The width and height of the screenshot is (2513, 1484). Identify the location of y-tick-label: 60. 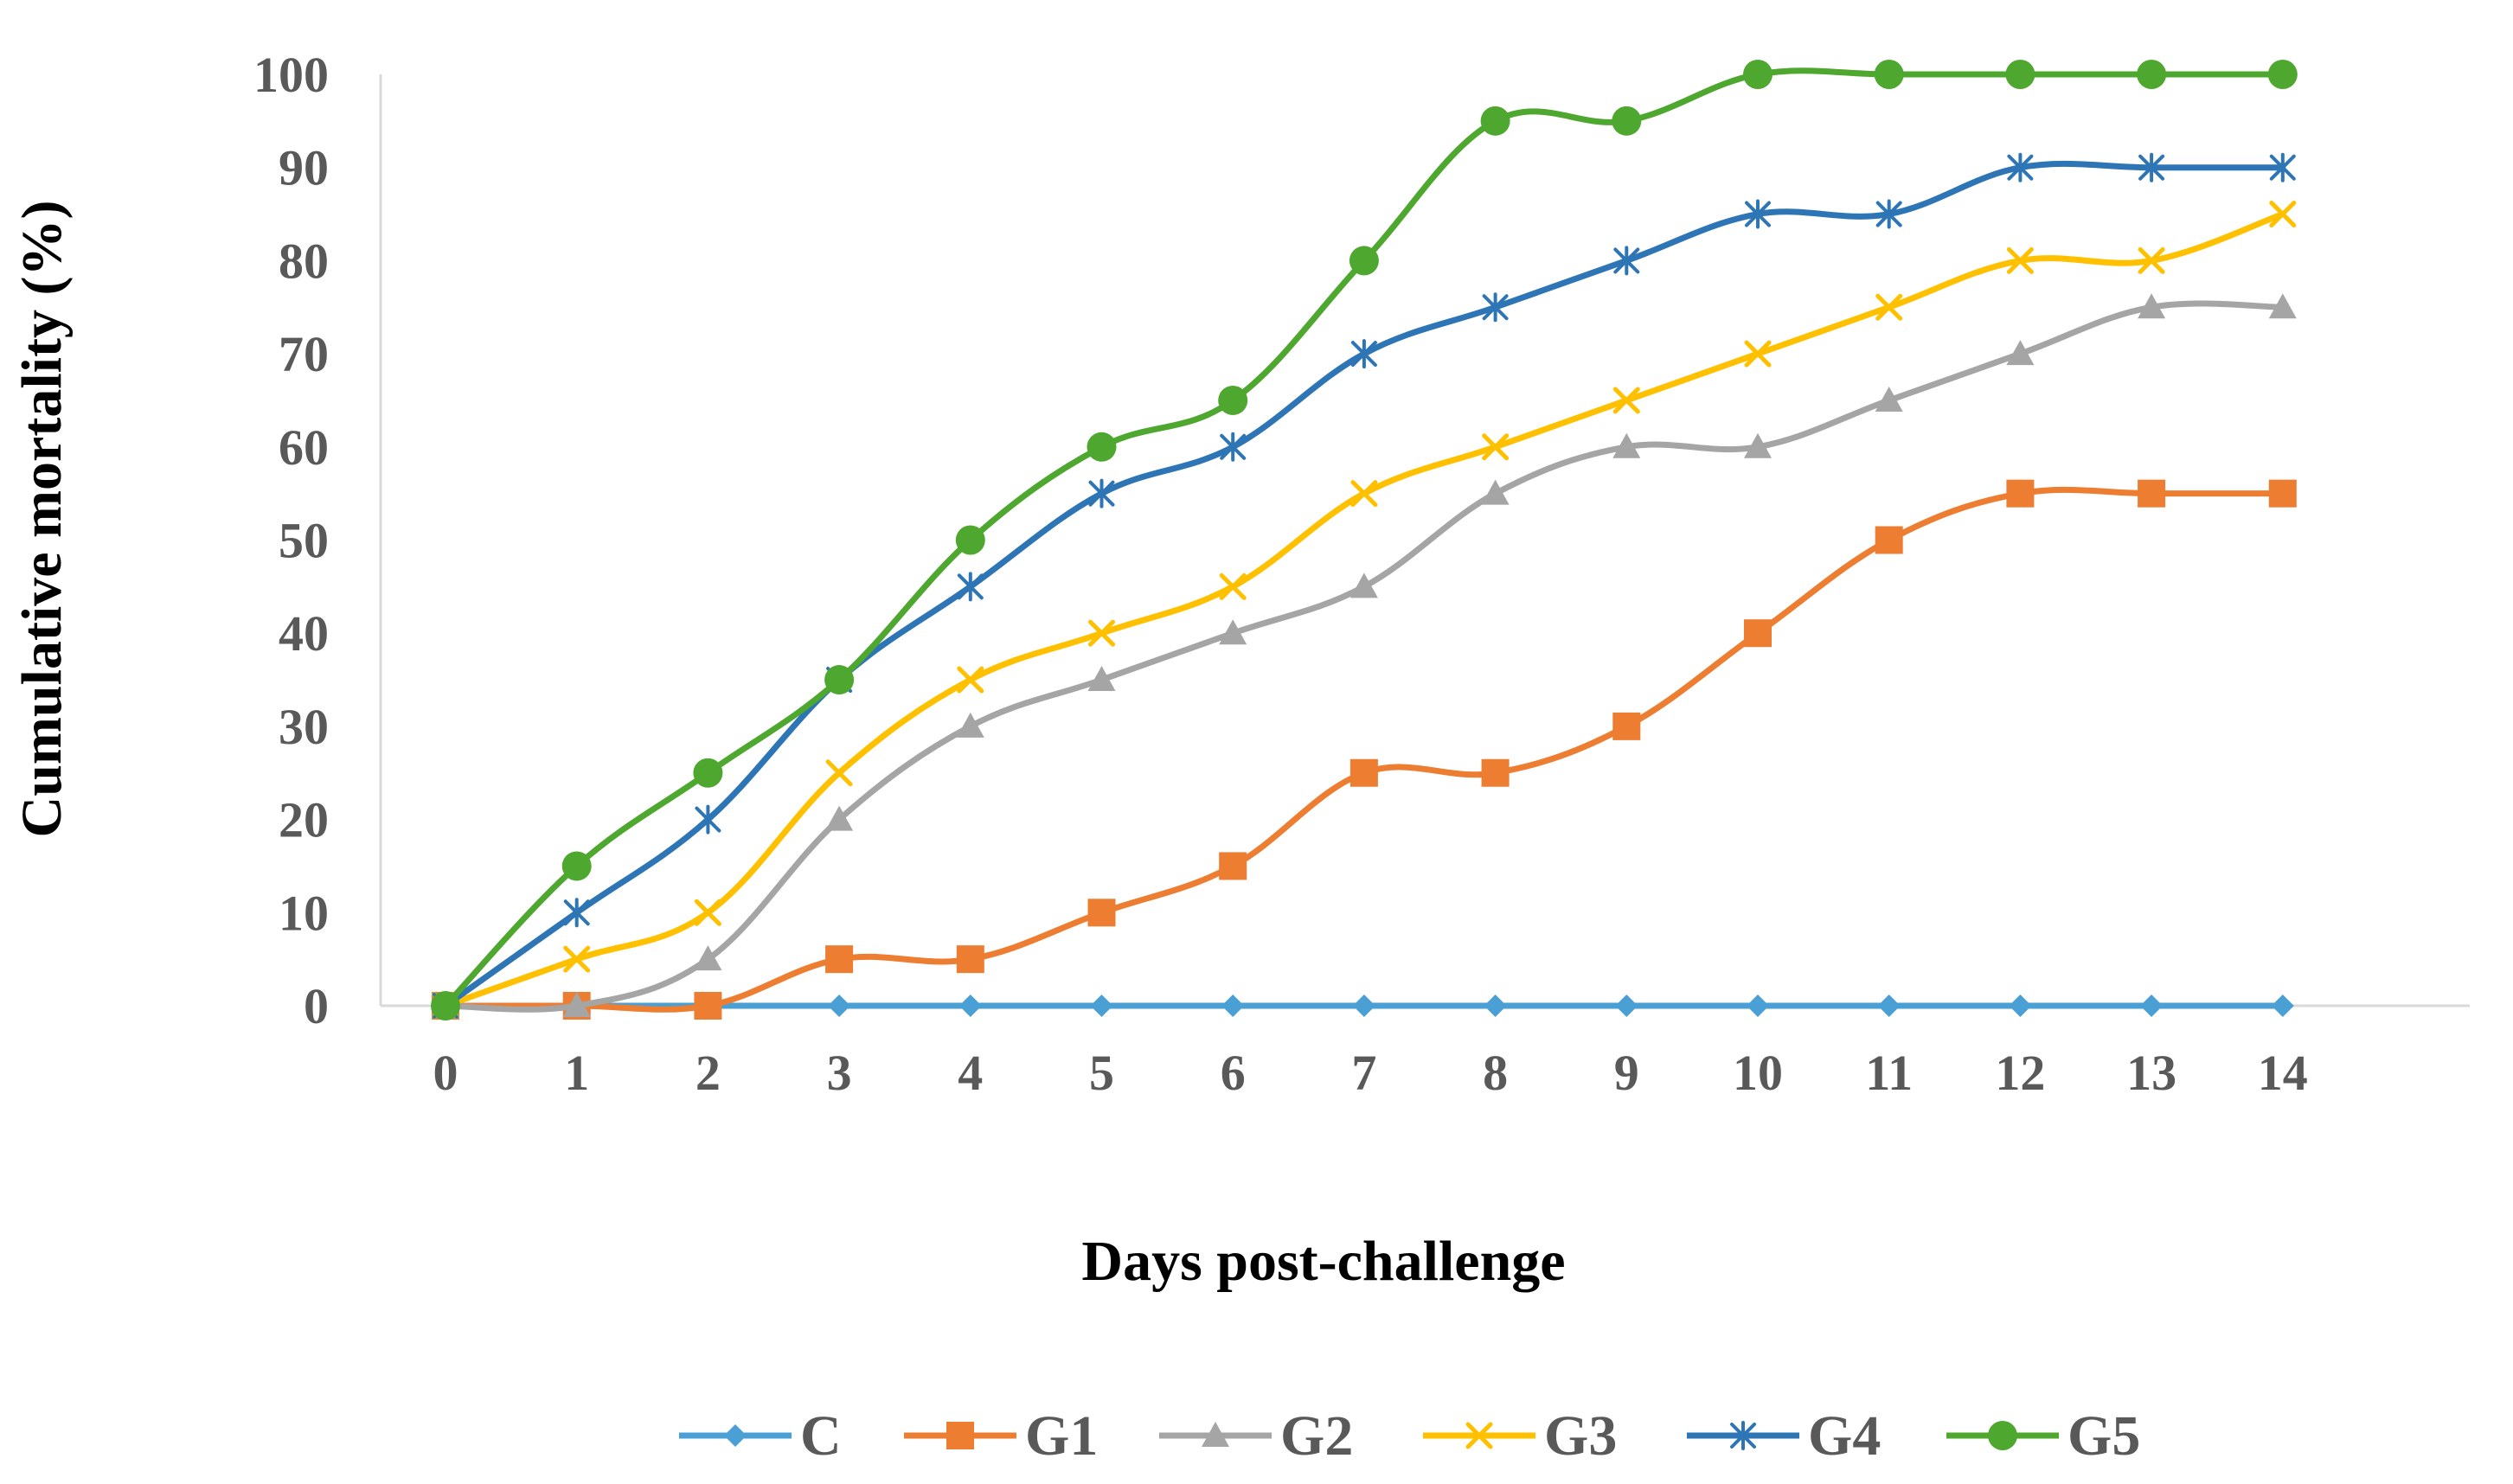
(304, 448).